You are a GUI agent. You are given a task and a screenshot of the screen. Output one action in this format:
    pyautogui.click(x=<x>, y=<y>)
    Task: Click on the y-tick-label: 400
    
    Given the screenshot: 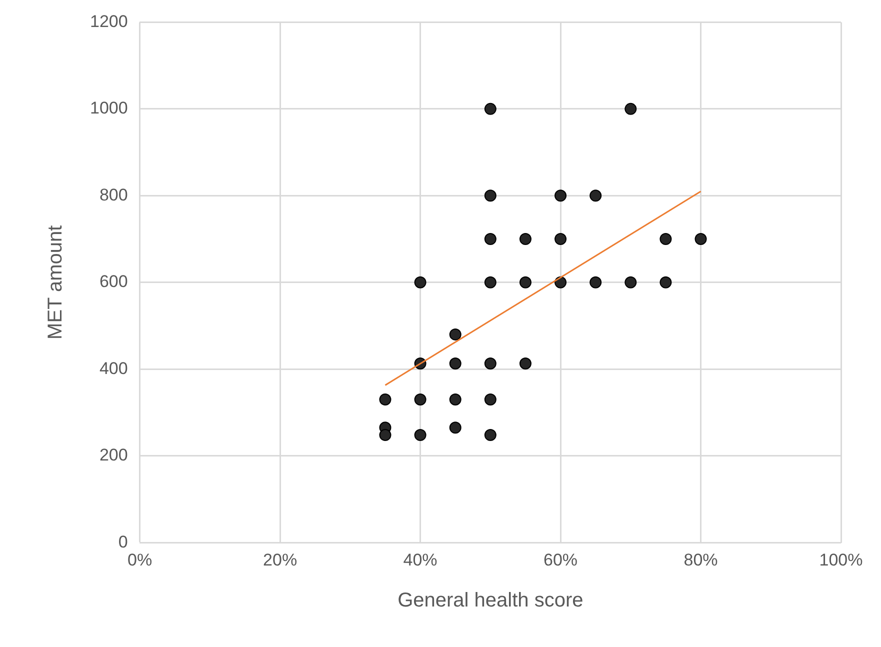 What is the action you would take?
    pyautogui.click(x=113, y=368)
    